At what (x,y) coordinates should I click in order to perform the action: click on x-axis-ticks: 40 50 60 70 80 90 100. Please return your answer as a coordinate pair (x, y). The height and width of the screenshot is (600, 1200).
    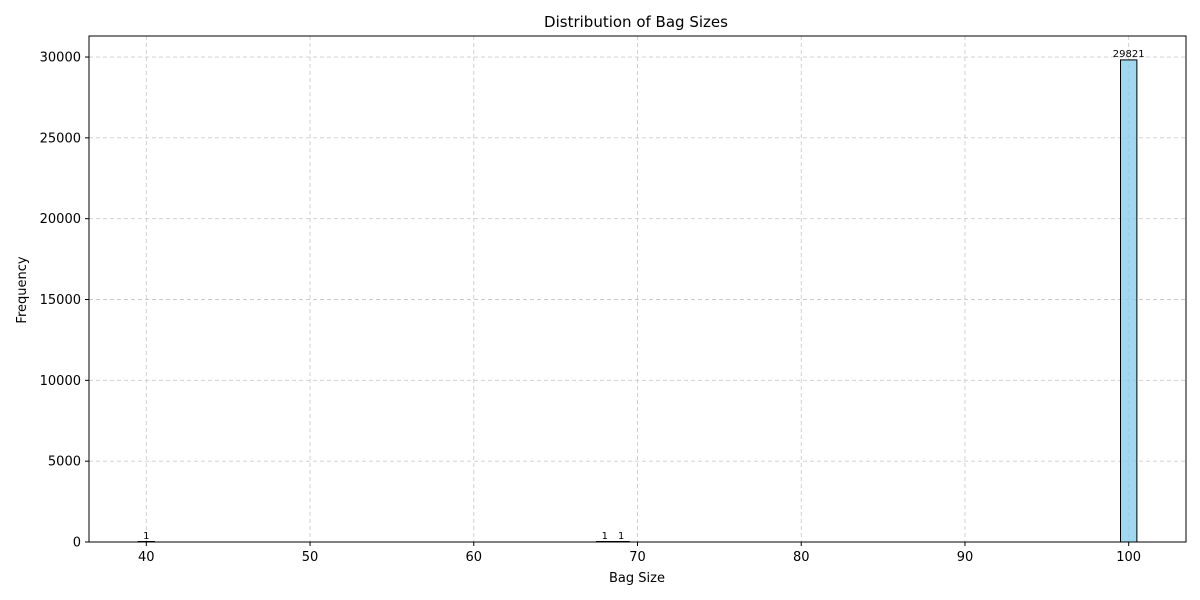
    Looking at the image, I should click on (639, 553).